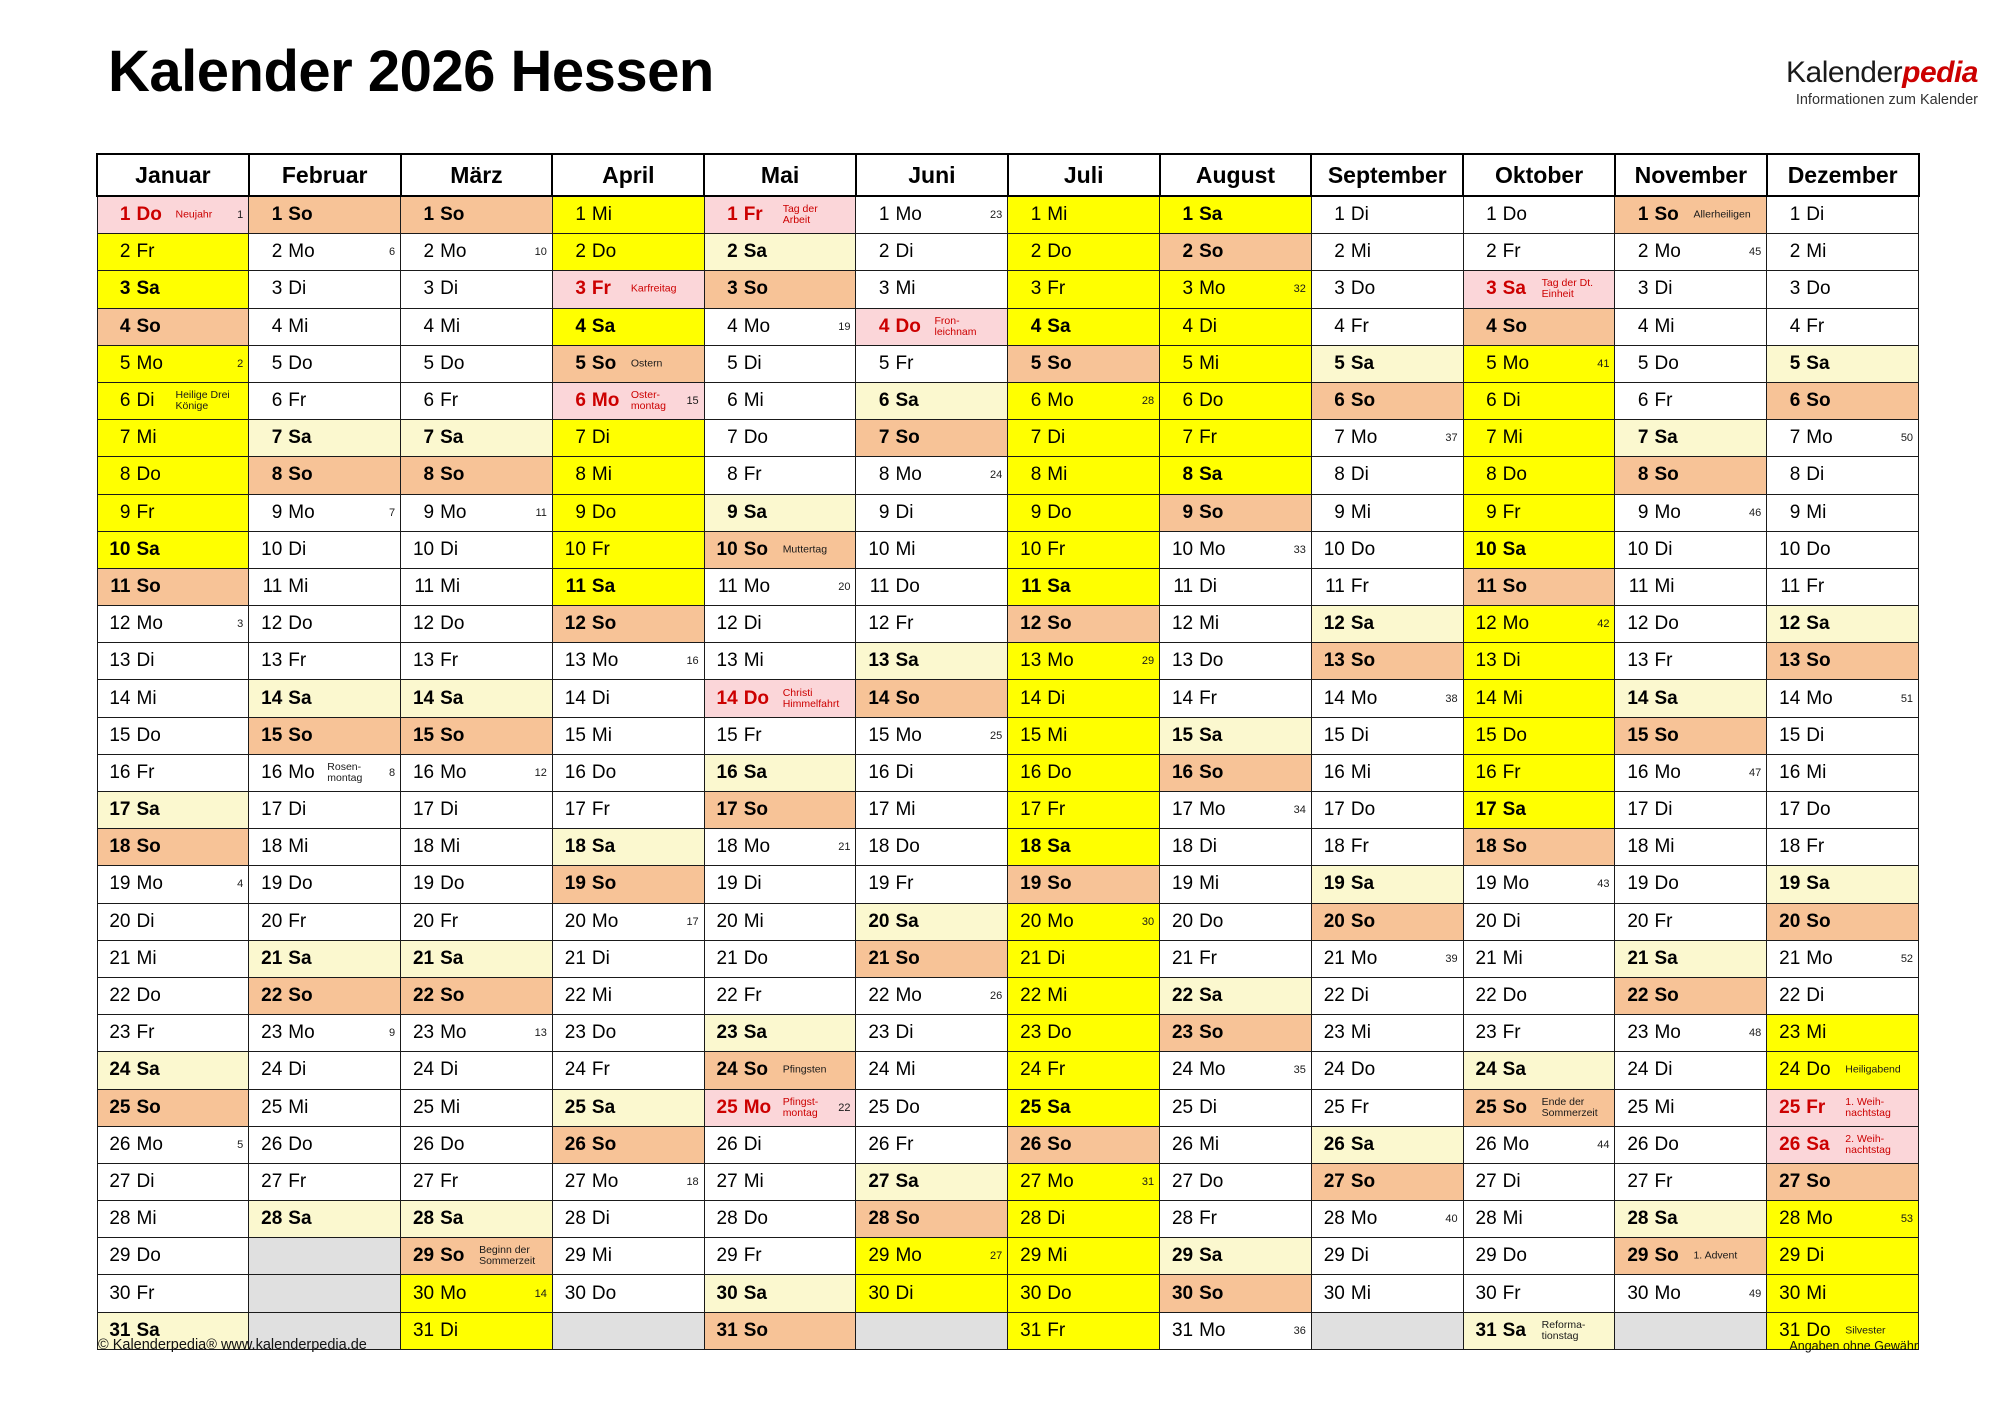  What do you see at coordinates (1235, 1033) in the screenshot?
I see `day-cell: 23 So` at bounding box center [1235, 1033].